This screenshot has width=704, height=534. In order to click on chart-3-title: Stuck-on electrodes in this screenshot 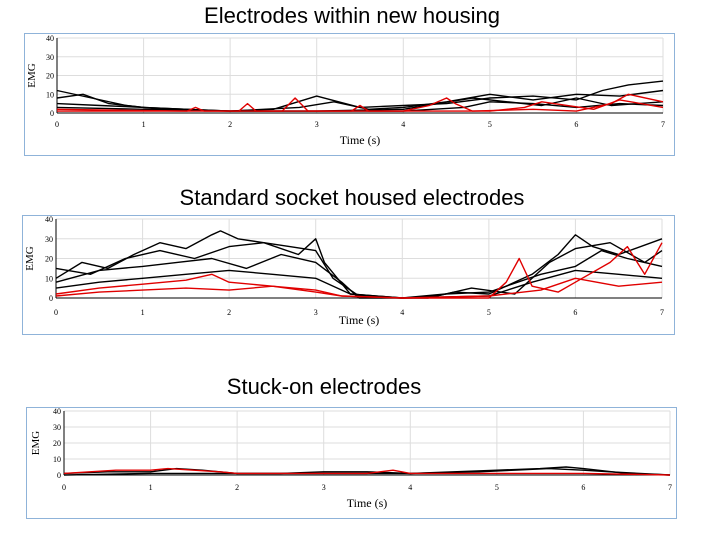, I will do `click(324, 386)`.